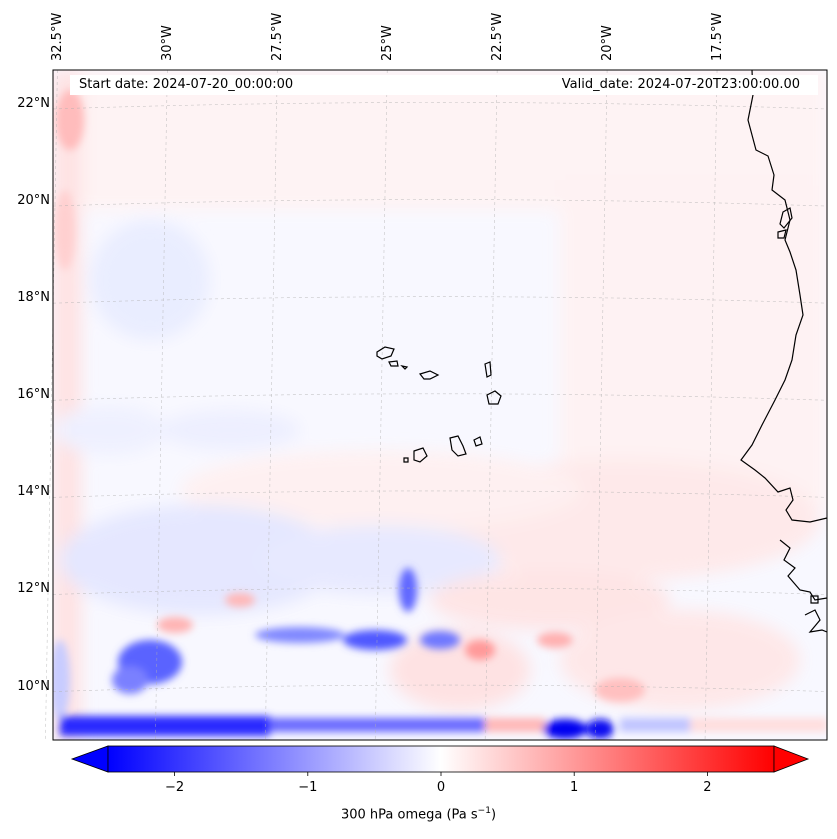 The height and width of the screenshot is (839, 837). What do you see at coordinates (33, 298) in the screenshot?
I see `latitude-label: 18°N` at bounding box center [33, 298].